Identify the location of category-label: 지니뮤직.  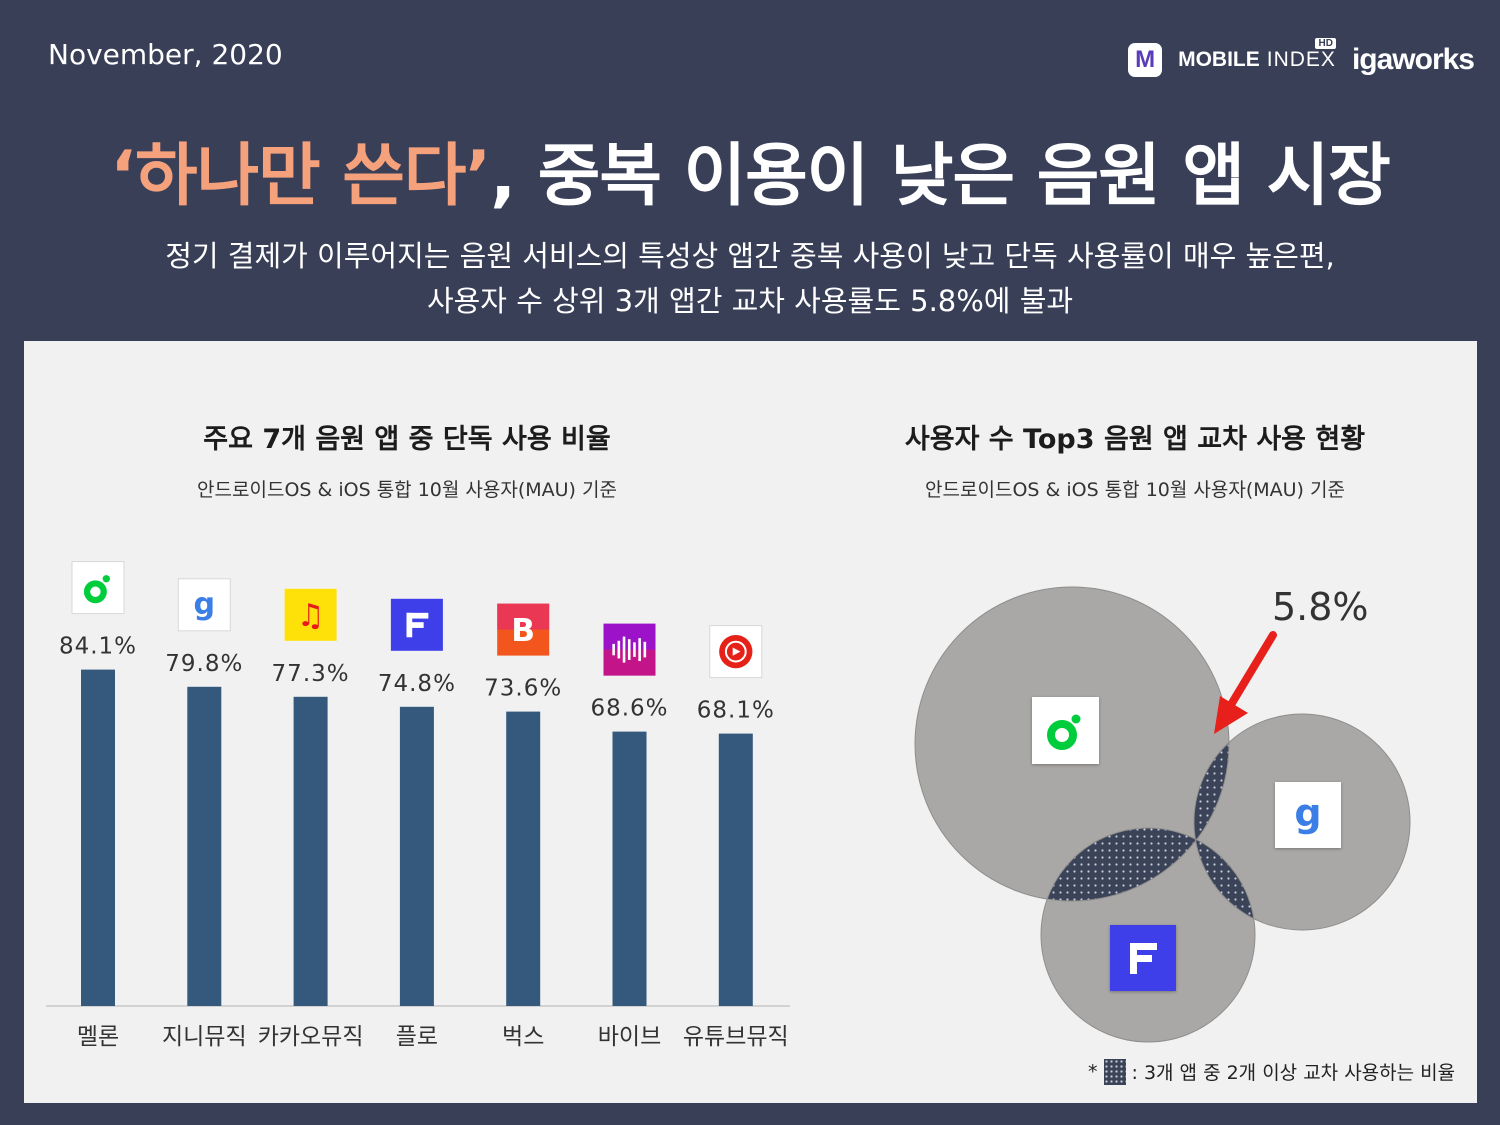
(204, 1037).